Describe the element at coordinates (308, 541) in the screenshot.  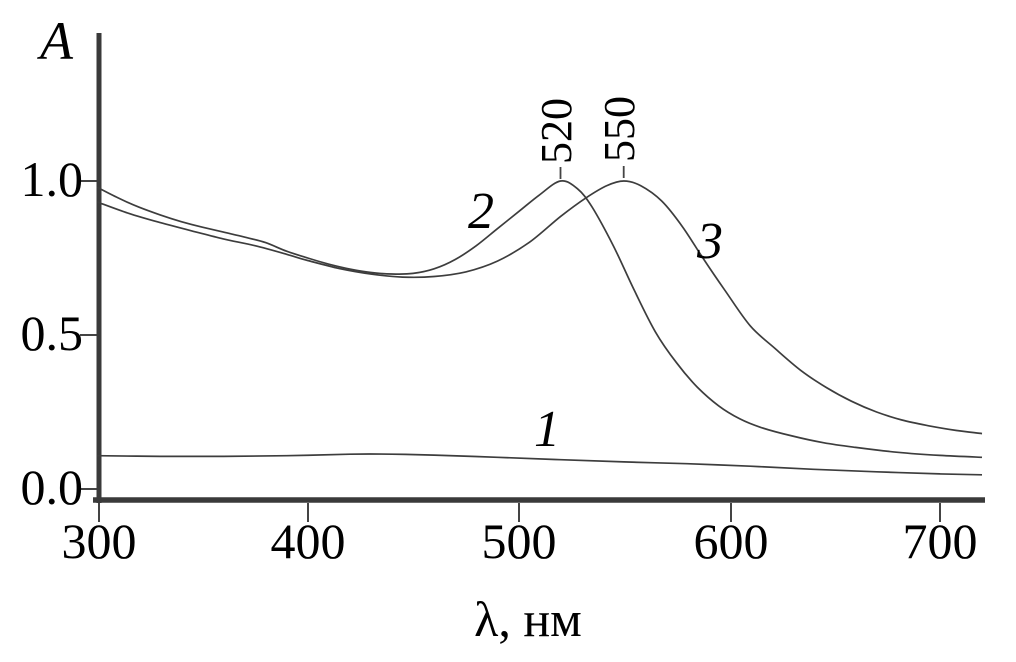
I see `x-tick-label: 400` at that location.